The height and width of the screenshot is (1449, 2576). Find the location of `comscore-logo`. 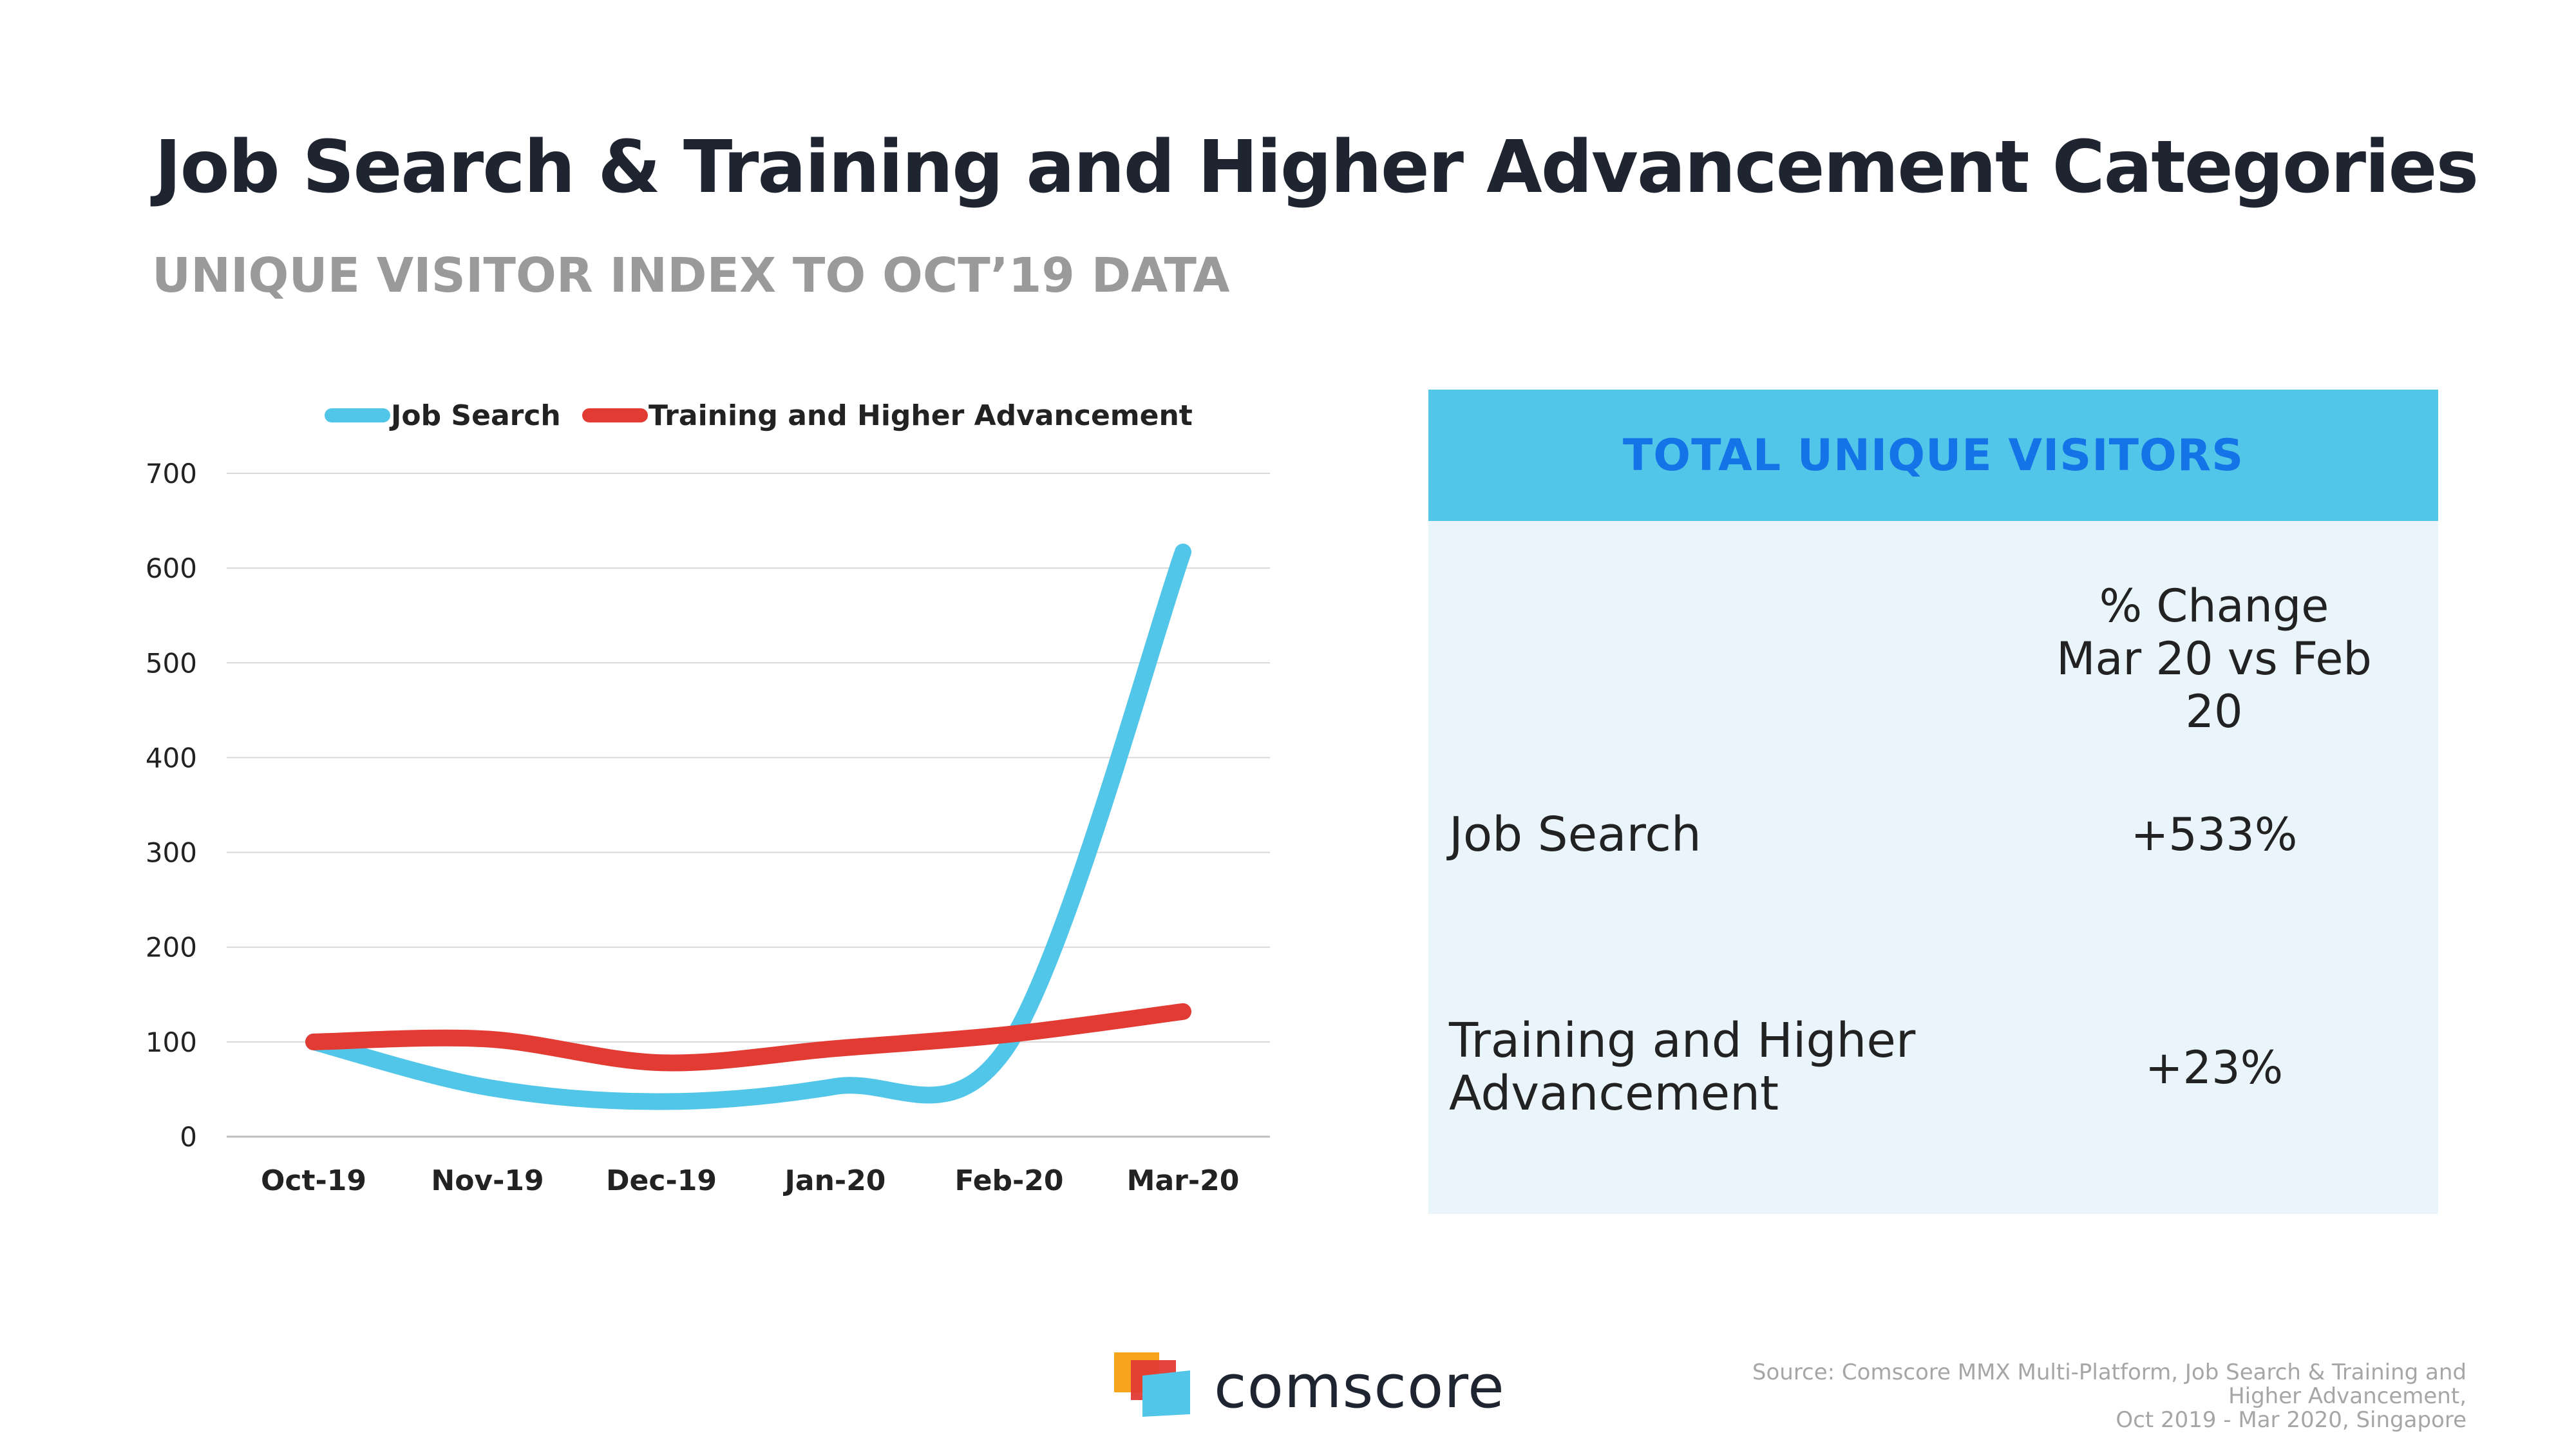

comscore-logo is located at coordinates (1152, 1384).